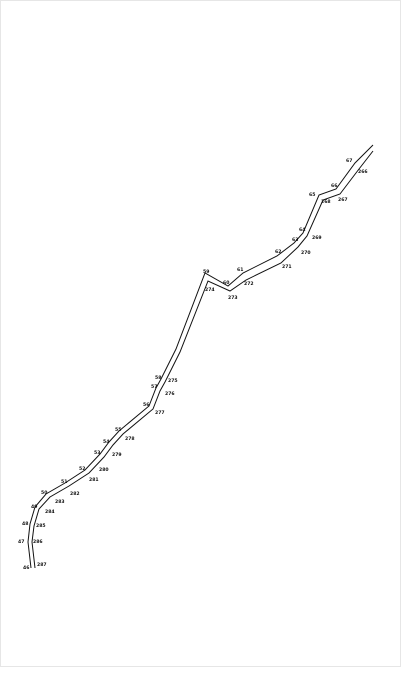 The width and height of the screenshot is (401, 673). What do you see at coordinates (287, 267) in the screenshot?
I see `right-station-label: 271` at bounding box center [287, 267].